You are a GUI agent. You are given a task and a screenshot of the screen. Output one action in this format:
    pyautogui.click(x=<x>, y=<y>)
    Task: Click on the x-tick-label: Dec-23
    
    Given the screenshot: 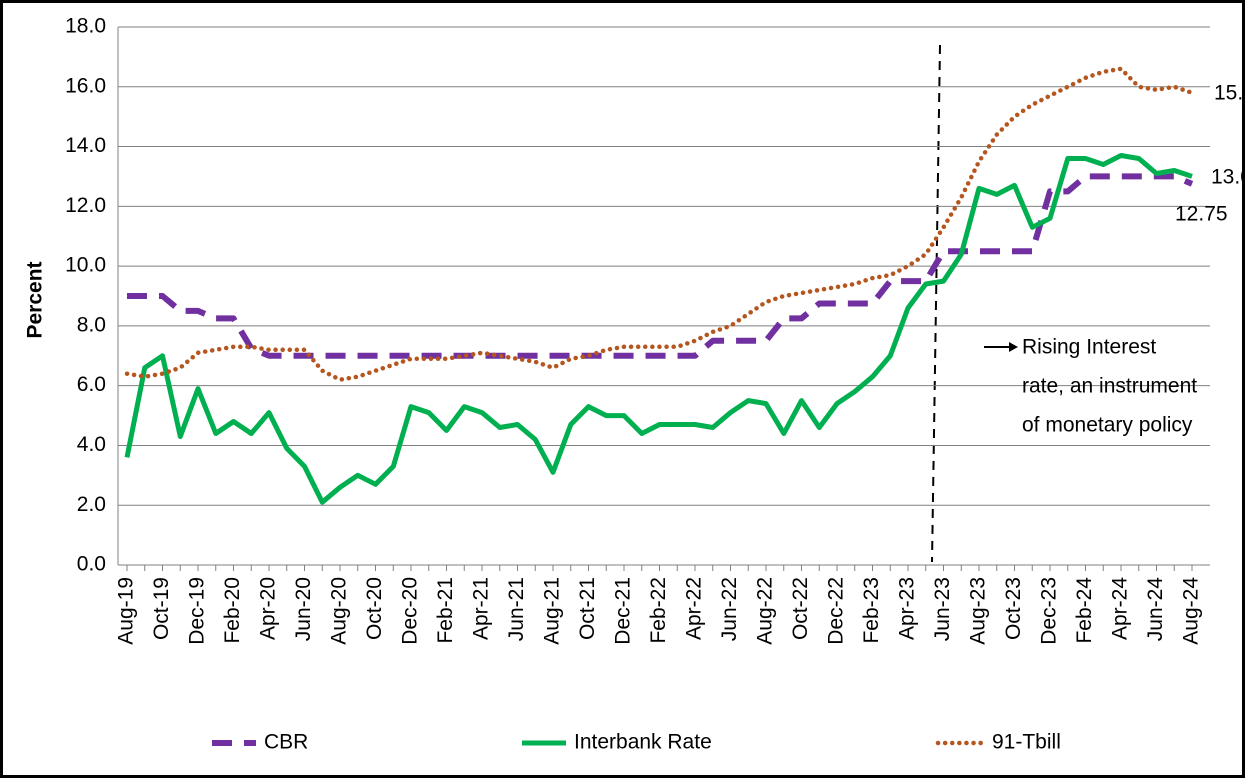 What is the action you would take?
    pyautogui.click(x=1049, y=611)
    